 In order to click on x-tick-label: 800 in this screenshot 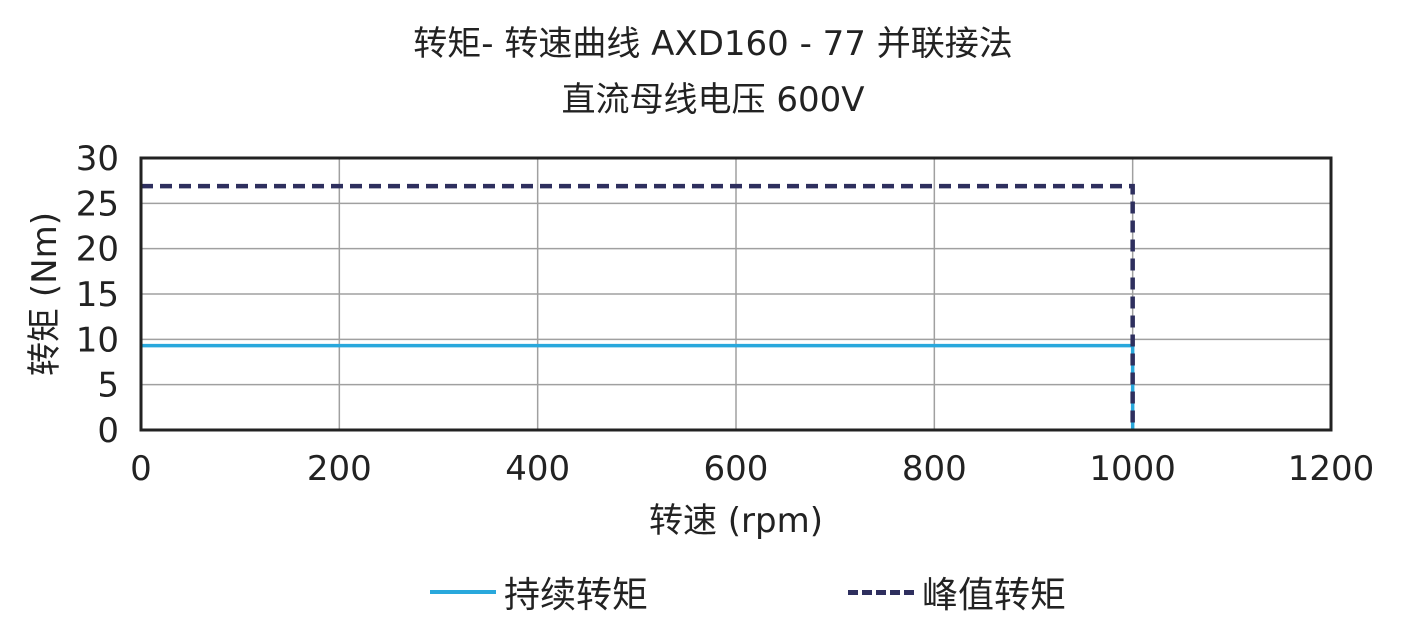, I will do `click(934, 469)`.